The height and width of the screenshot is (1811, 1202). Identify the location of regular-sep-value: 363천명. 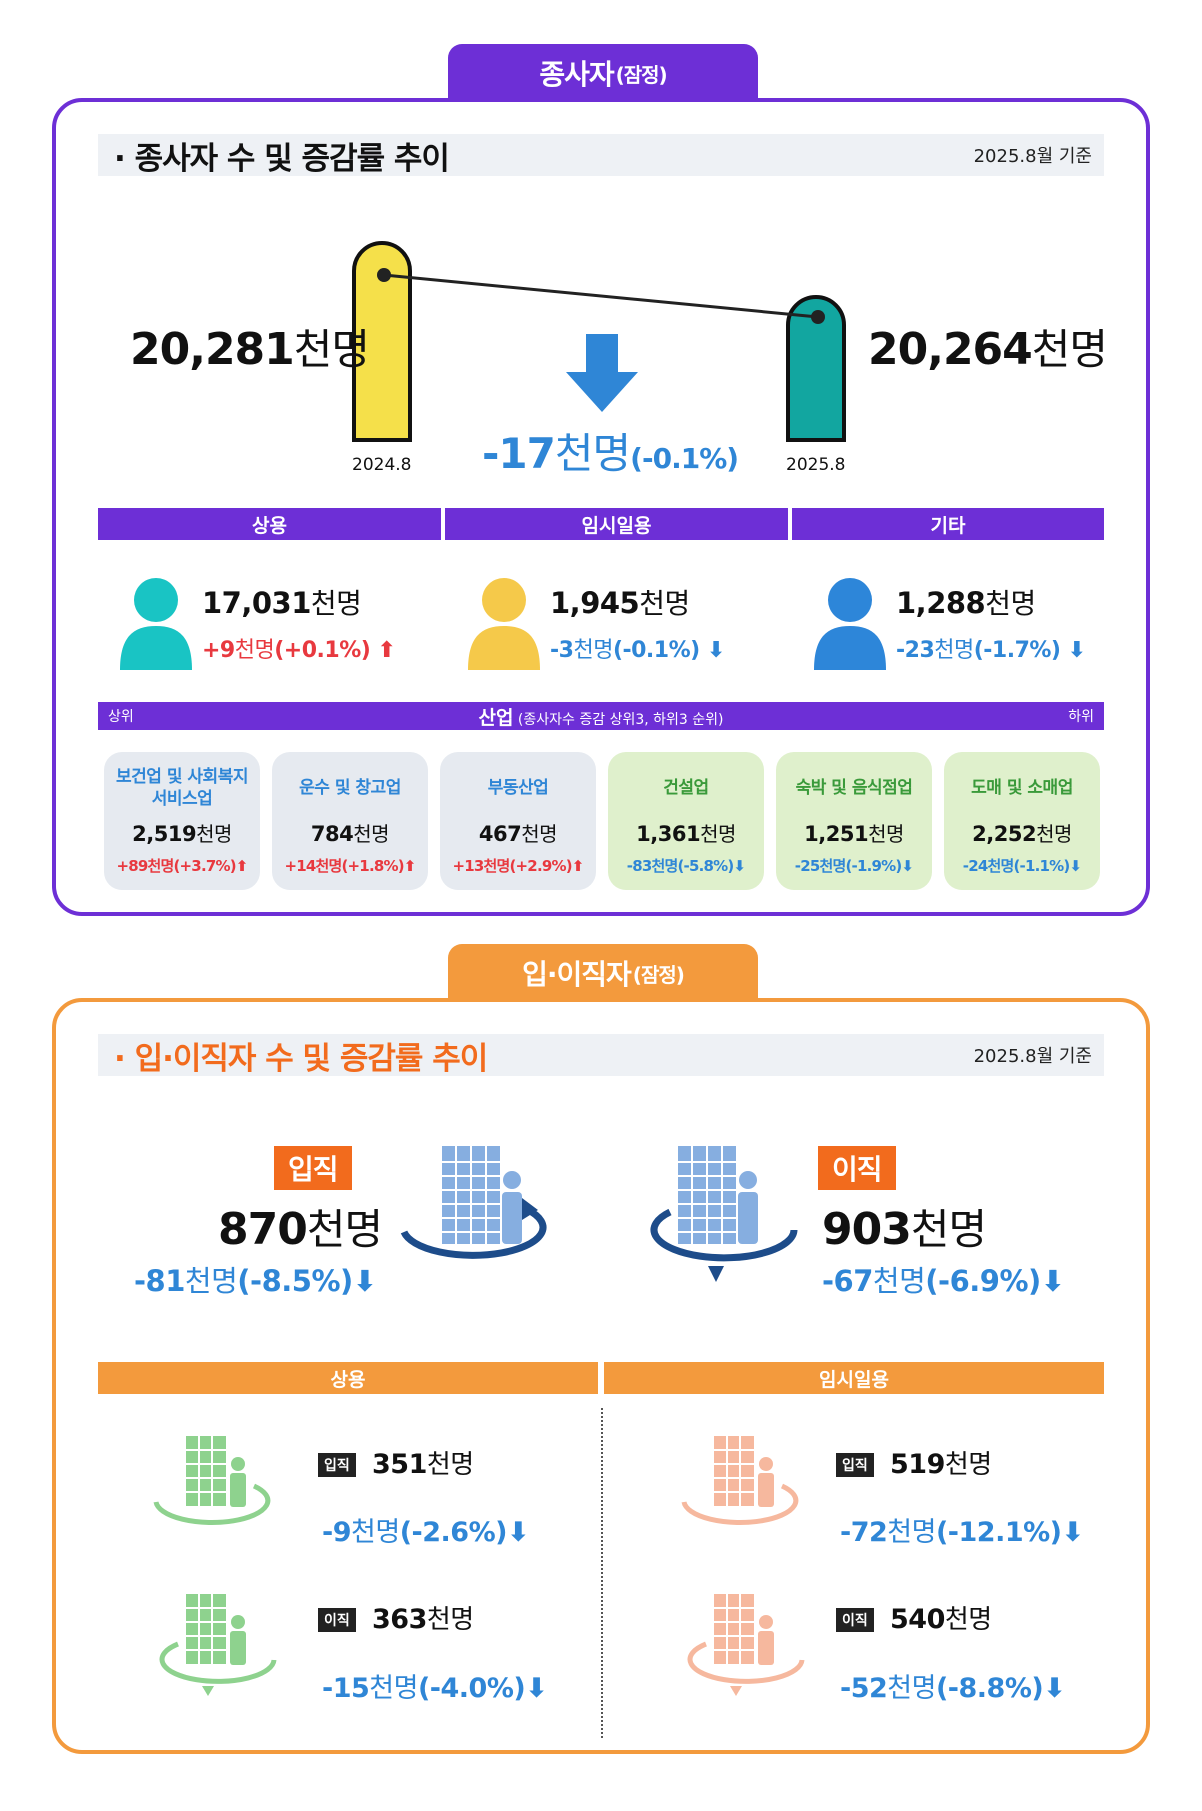
(423, 1619).